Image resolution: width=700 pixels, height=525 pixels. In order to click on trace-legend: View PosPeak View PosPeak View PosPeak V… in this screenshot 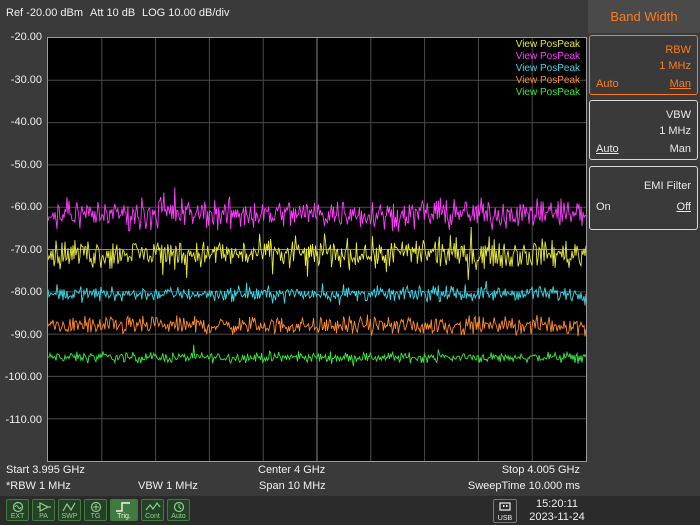, I will do `click(548, 69)`.